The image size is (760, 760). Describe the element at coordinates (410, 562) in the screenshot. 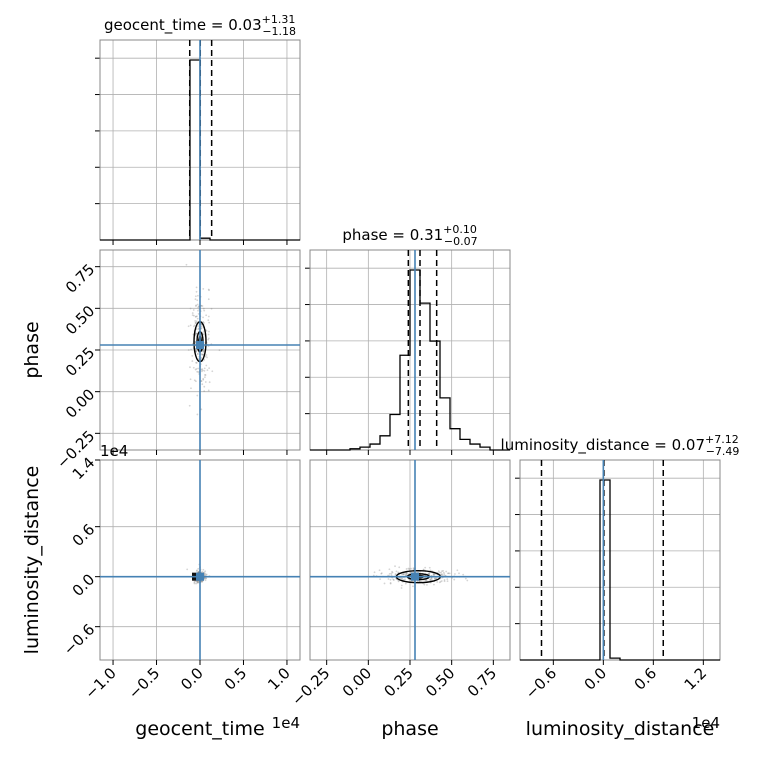

I see `2d-panel-phase-luminosity_distance` at that location.